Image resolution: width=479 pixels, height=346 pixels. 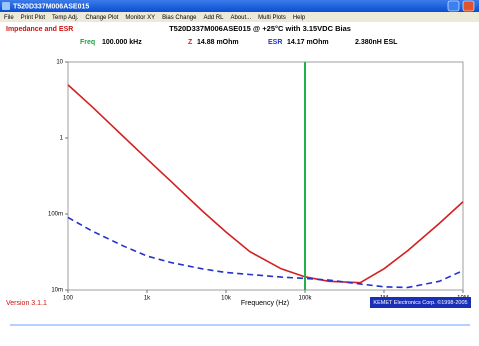 I want to click on menu-item: Print Plot, so click(x=33, y=18).